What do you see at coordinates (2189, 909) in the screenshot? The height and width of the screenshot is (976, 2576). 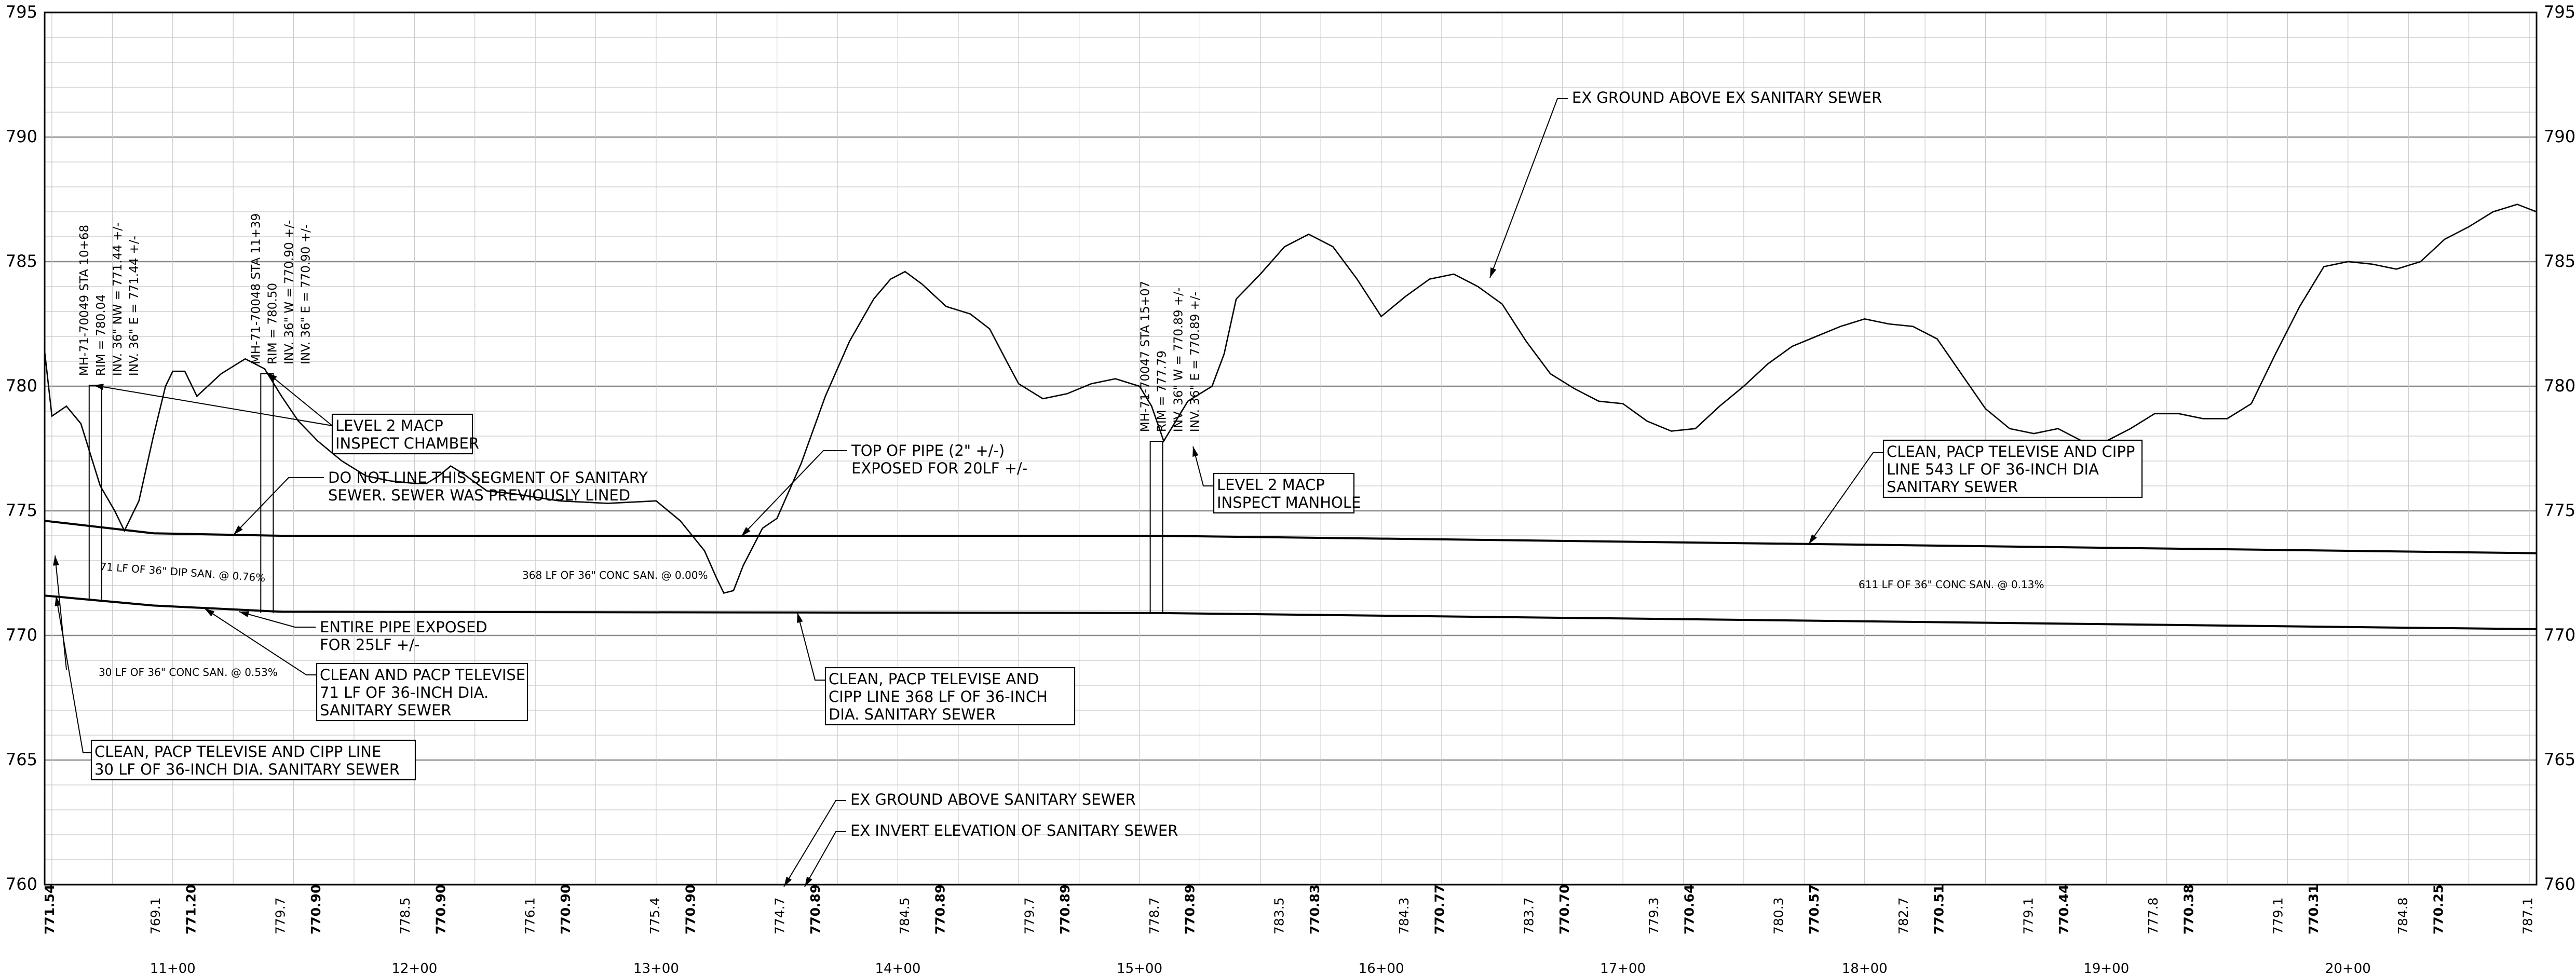 I see `invert-elevation-value: 770.38` at bounding box center [2189, 909].